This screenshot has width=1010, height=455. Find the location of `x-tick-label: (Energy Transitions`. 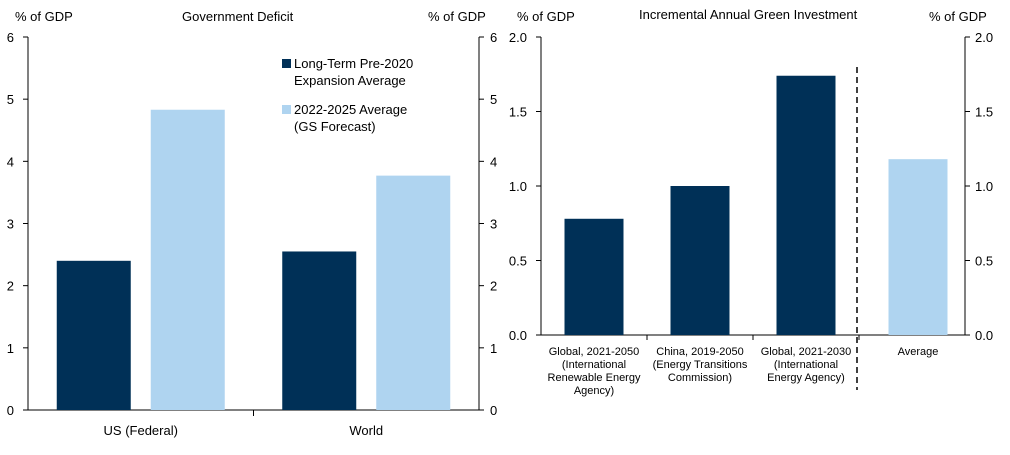

x-tick-label: (Energy Transitions is located at coordinates (700, 365).